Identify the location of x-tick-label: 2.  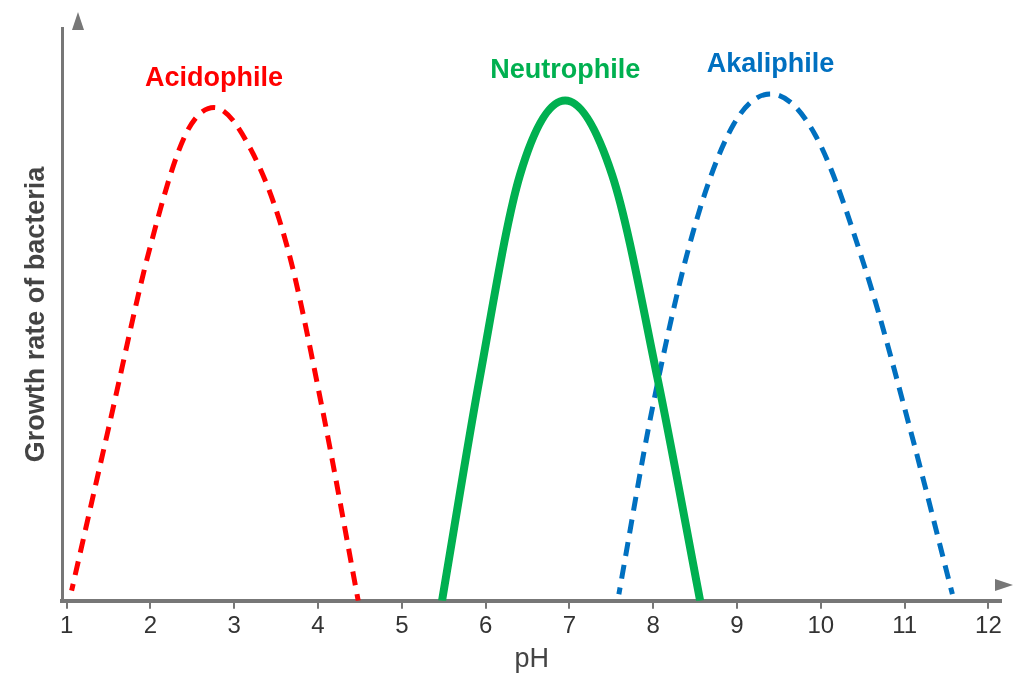
(150, 624).